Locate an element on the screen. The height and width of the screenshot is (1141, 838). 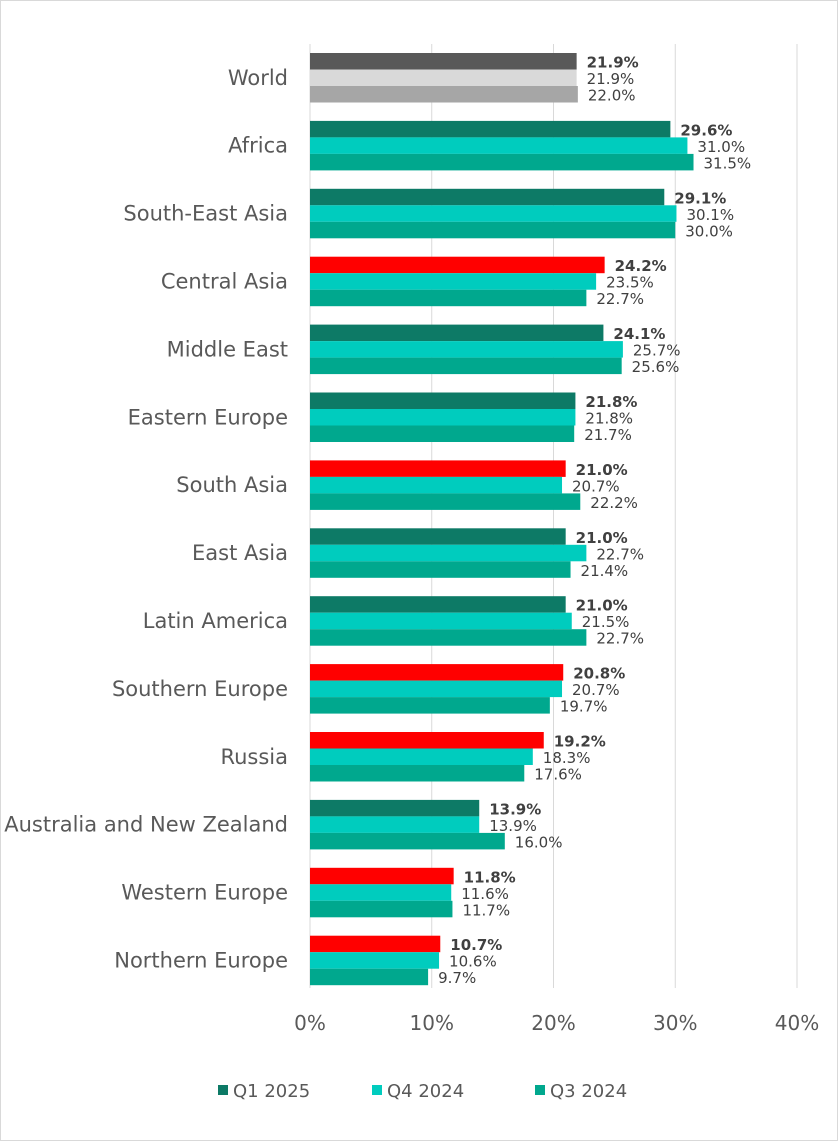
legend-label-q3-2024: Q3 2024 is located at coordinates (588, 1091).